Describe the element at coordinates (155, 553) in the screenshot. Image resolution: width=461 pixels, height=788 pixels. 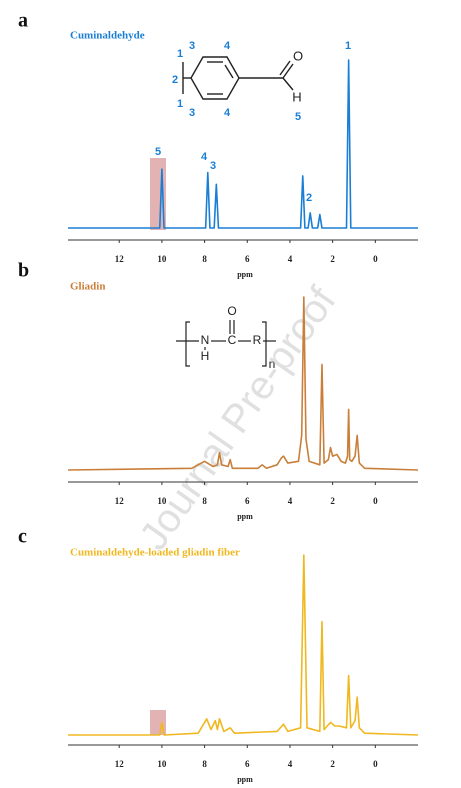
I see `panel-title: Cuminaldehyde-loaded gliadin fiber` at that location.